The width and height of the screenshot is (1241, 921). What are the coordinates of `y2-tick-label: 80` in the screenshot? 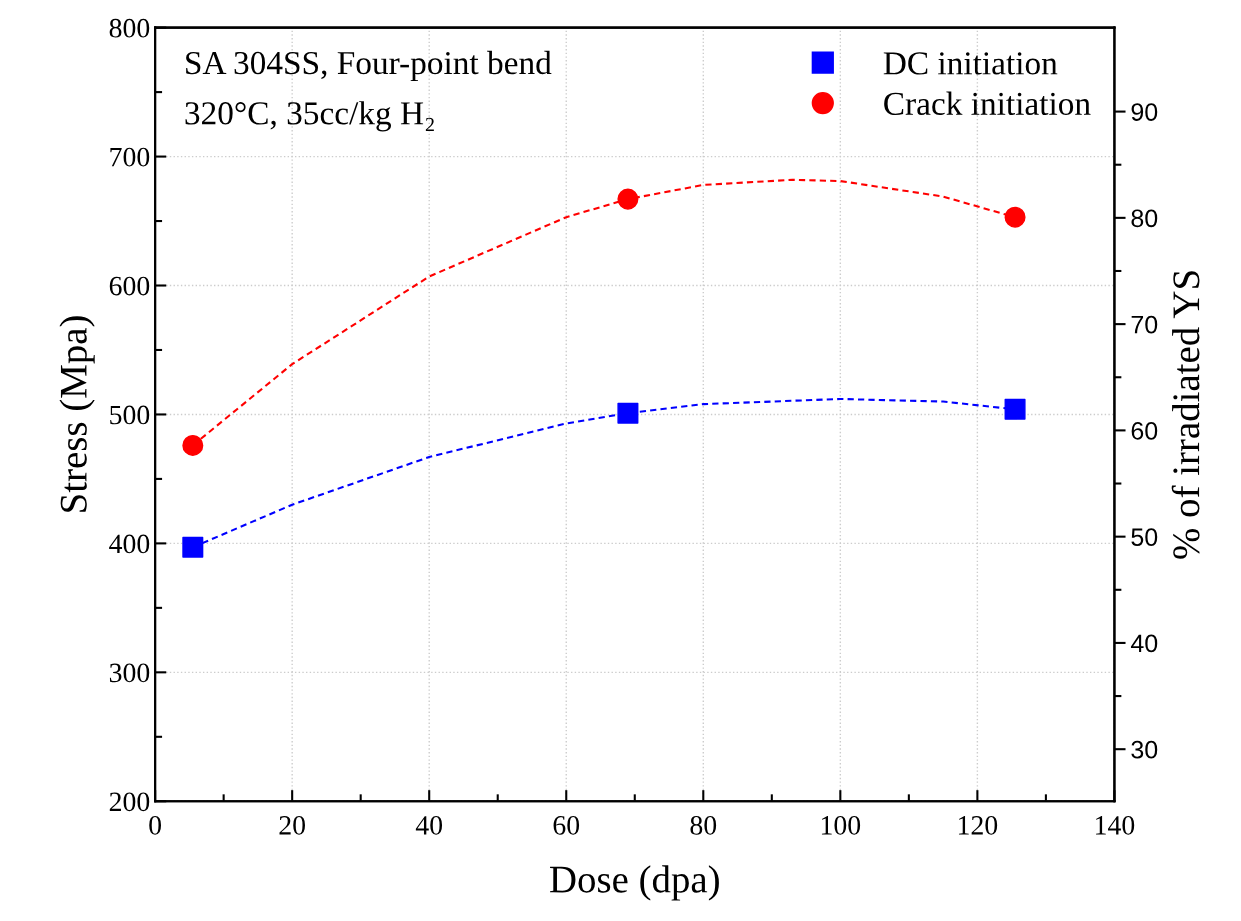 It's located at (1144, 218).